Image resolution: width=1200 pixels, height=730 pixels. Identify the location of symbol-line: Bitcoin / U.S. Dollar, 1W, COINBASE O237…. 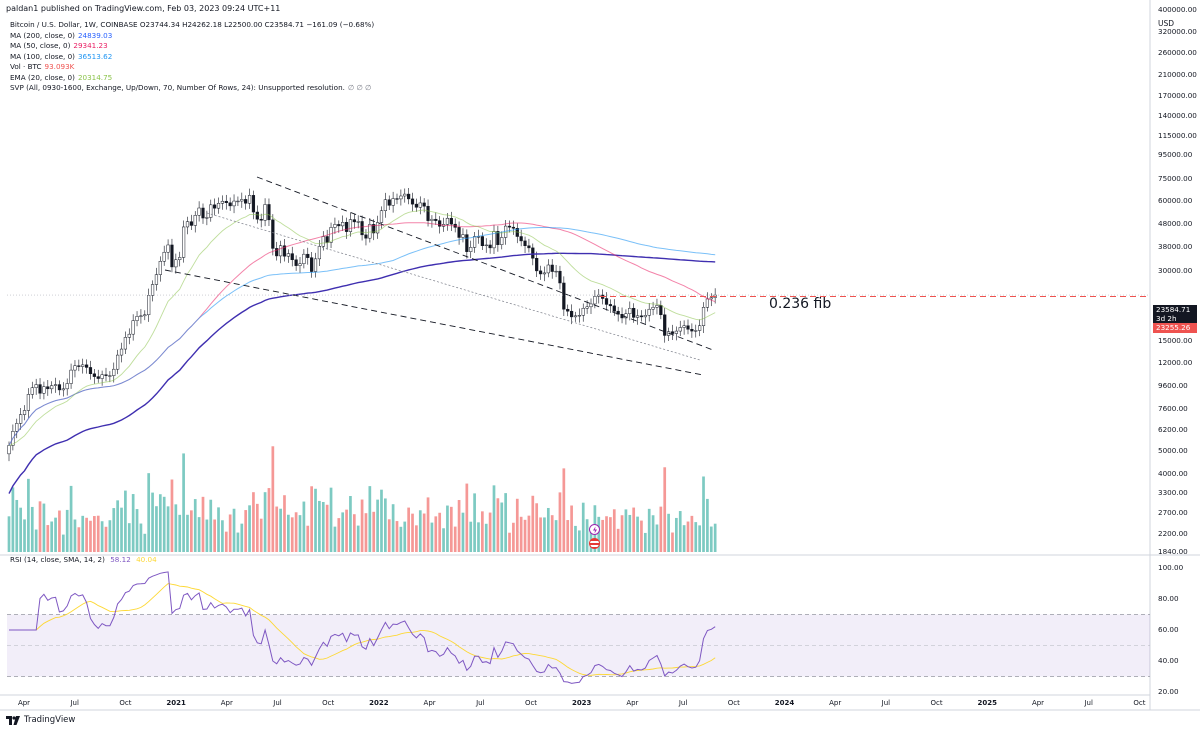
(192, 25).